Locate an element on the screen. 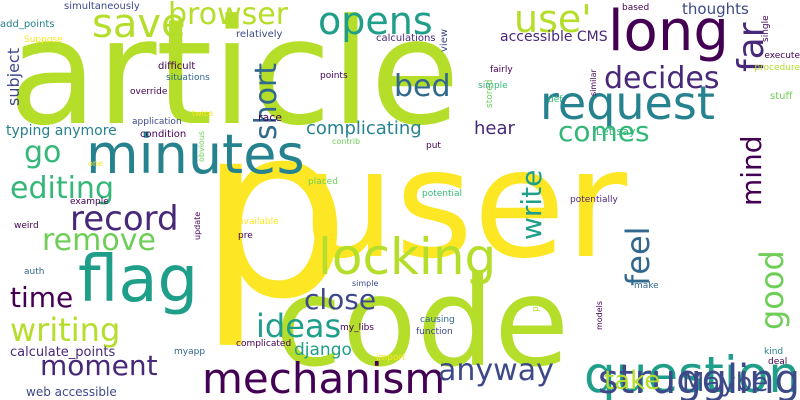  word-py: py is located at coordinates (536, 306).